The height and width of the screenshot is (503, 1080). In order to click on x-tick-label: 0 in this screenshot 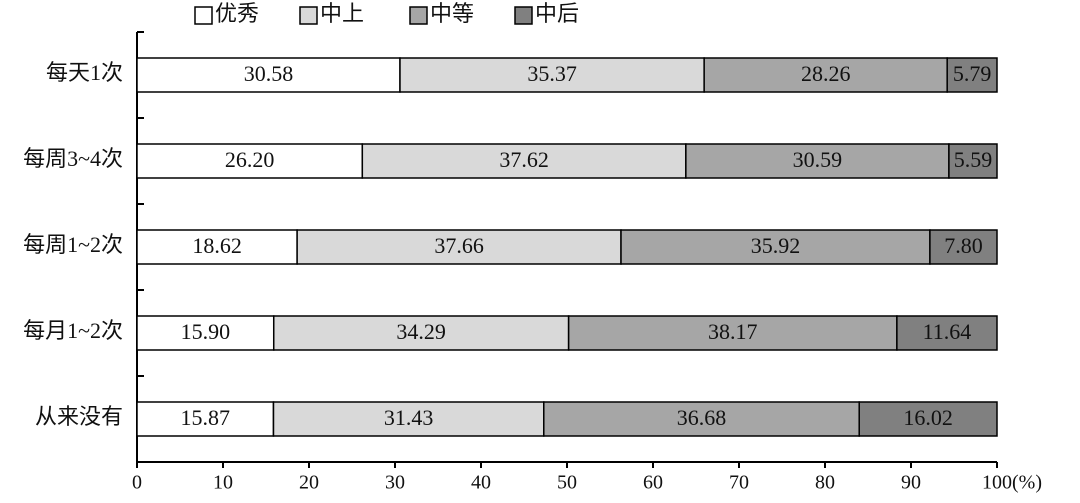, I will do `click(137, 483)`.